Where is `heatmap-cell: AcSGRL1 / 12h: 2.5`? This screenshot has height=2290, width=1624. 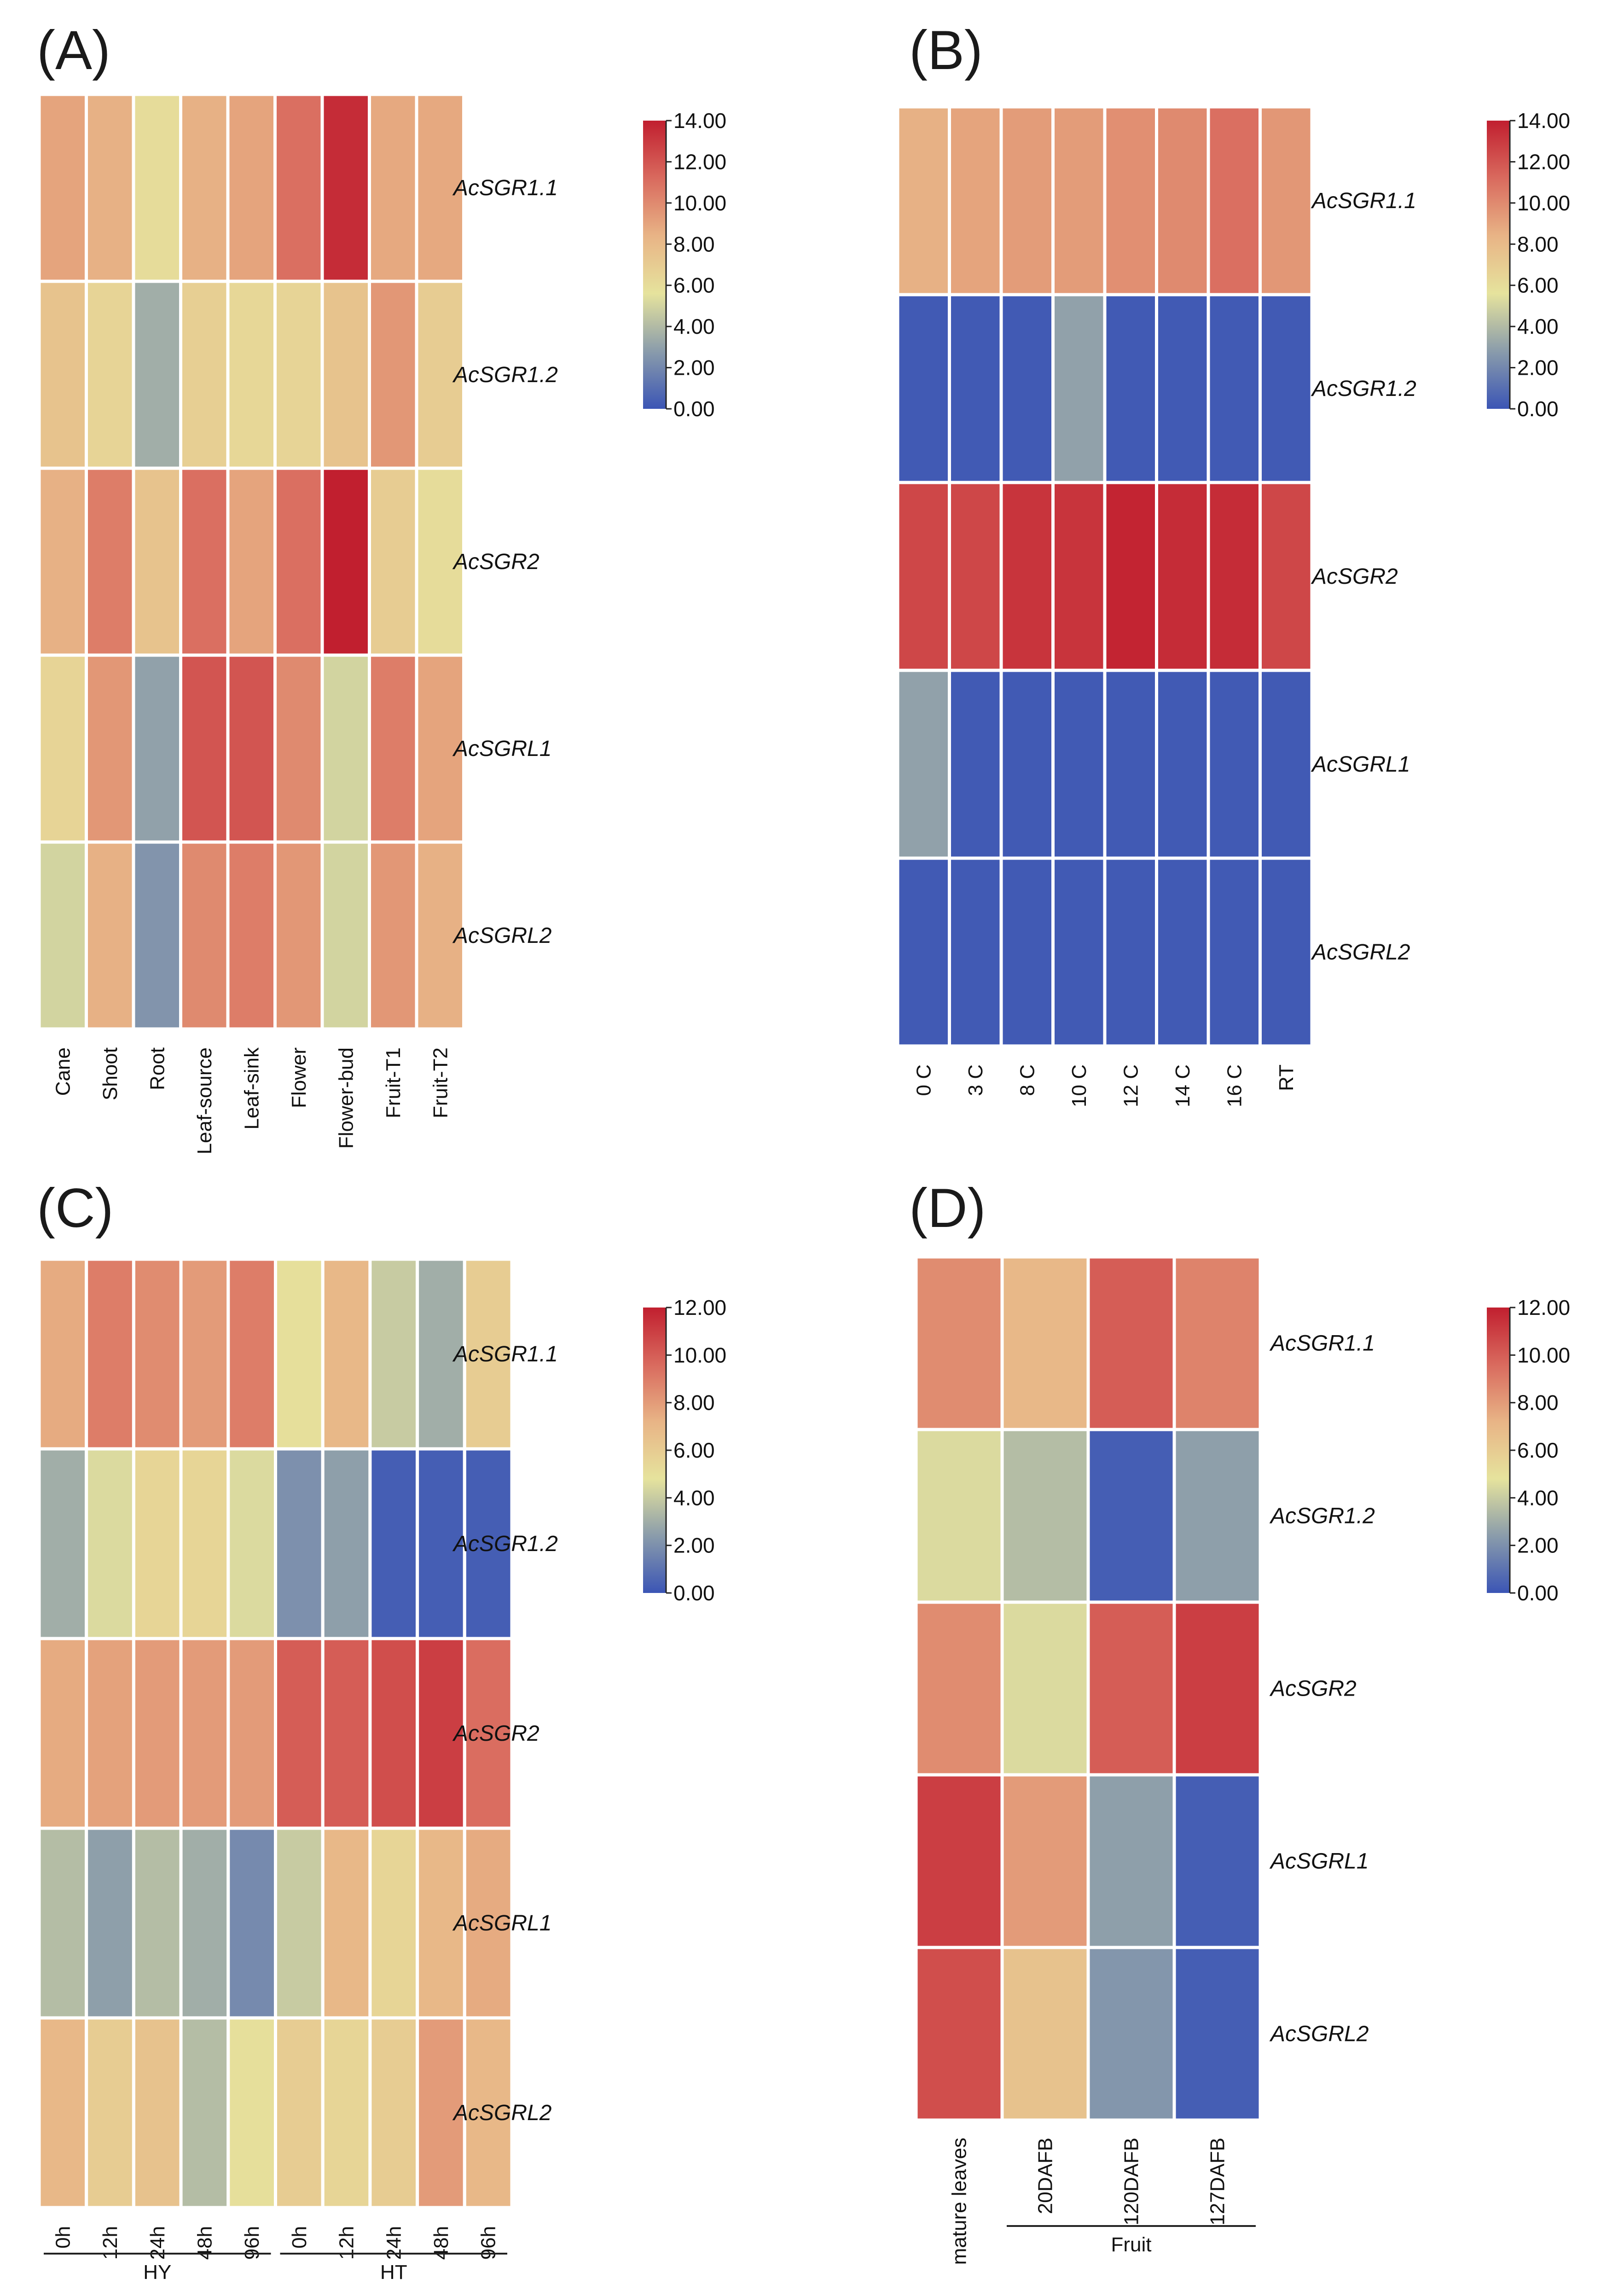
heatmap-cell: AcSGRL1 / 12h: 2.5 is located at coordinates (110, 1923).